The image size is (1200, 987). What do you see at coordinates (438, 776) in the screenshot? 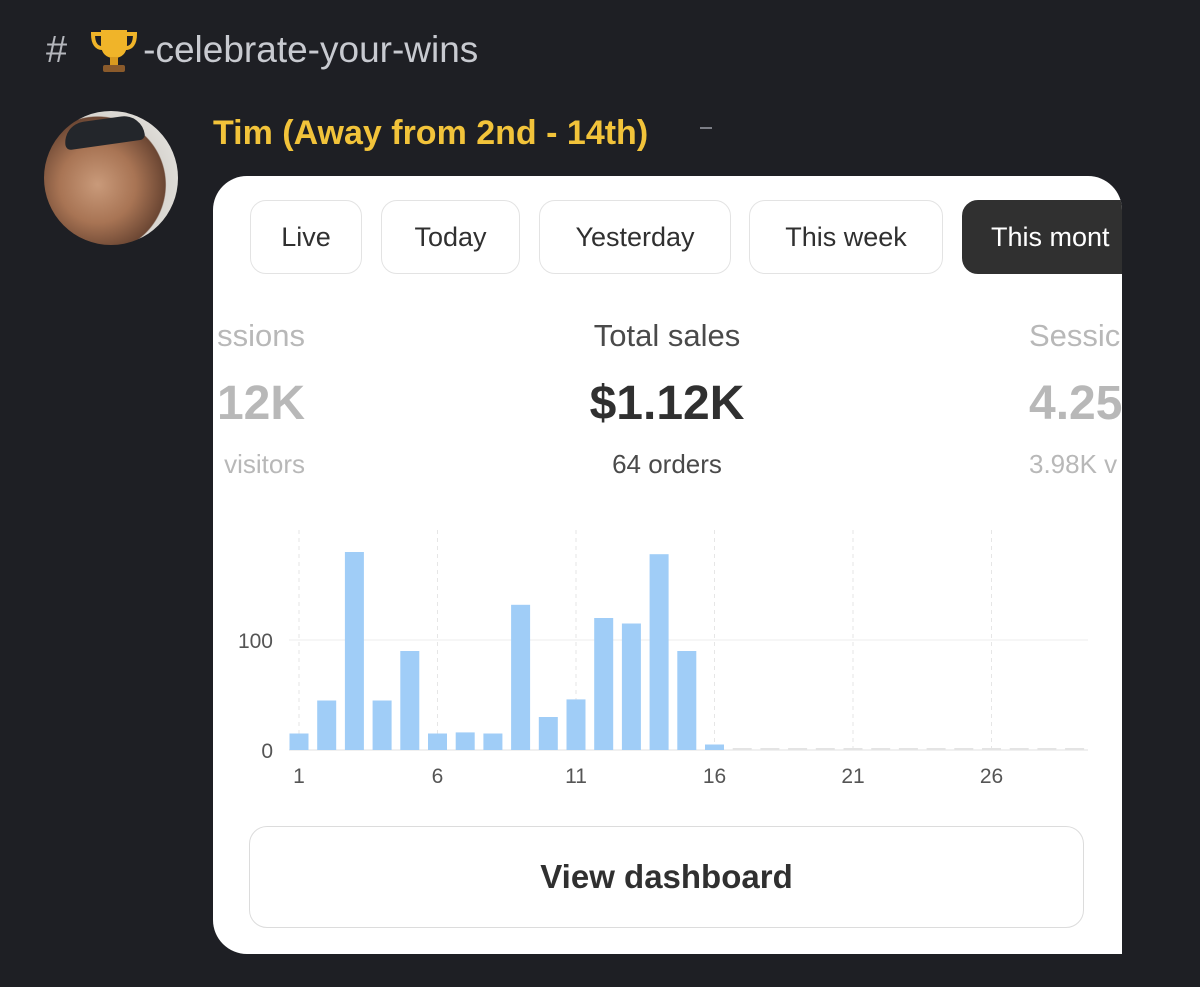
I see `x-tick-label: 6` at bounding box center [438, 776].